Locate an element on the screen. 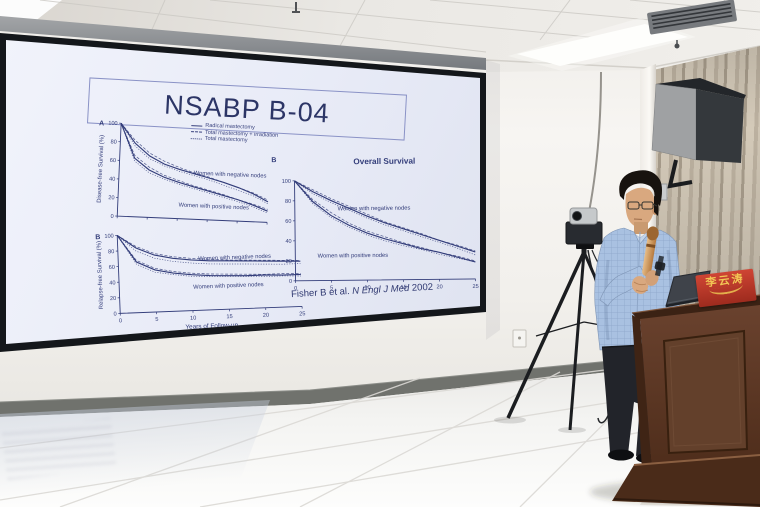 This screenshot has height=507, width=760. ceiling-sensor is located at coordinates (296, 7).